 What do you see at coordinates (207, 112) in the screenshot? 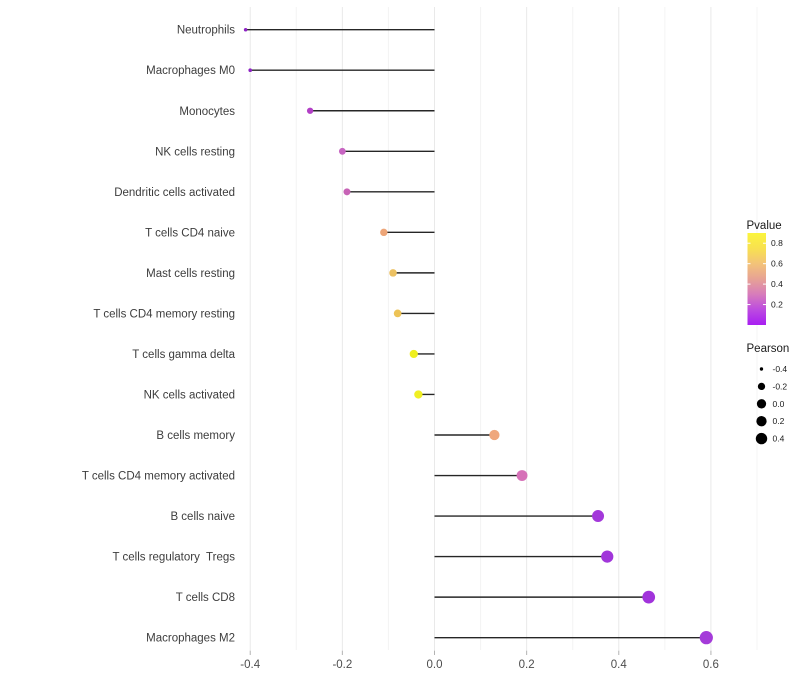
I see `y-axis-label: Monocytes` at bounding box center [207, 112].